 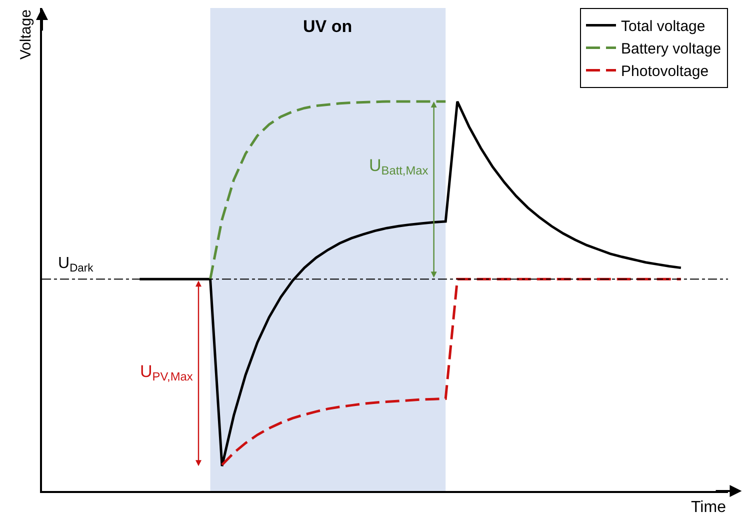 What do you see at coordinates (665, 71) in the screenshot?
I see `legend-label: Photovoltage` at bounding box center [665, 71].